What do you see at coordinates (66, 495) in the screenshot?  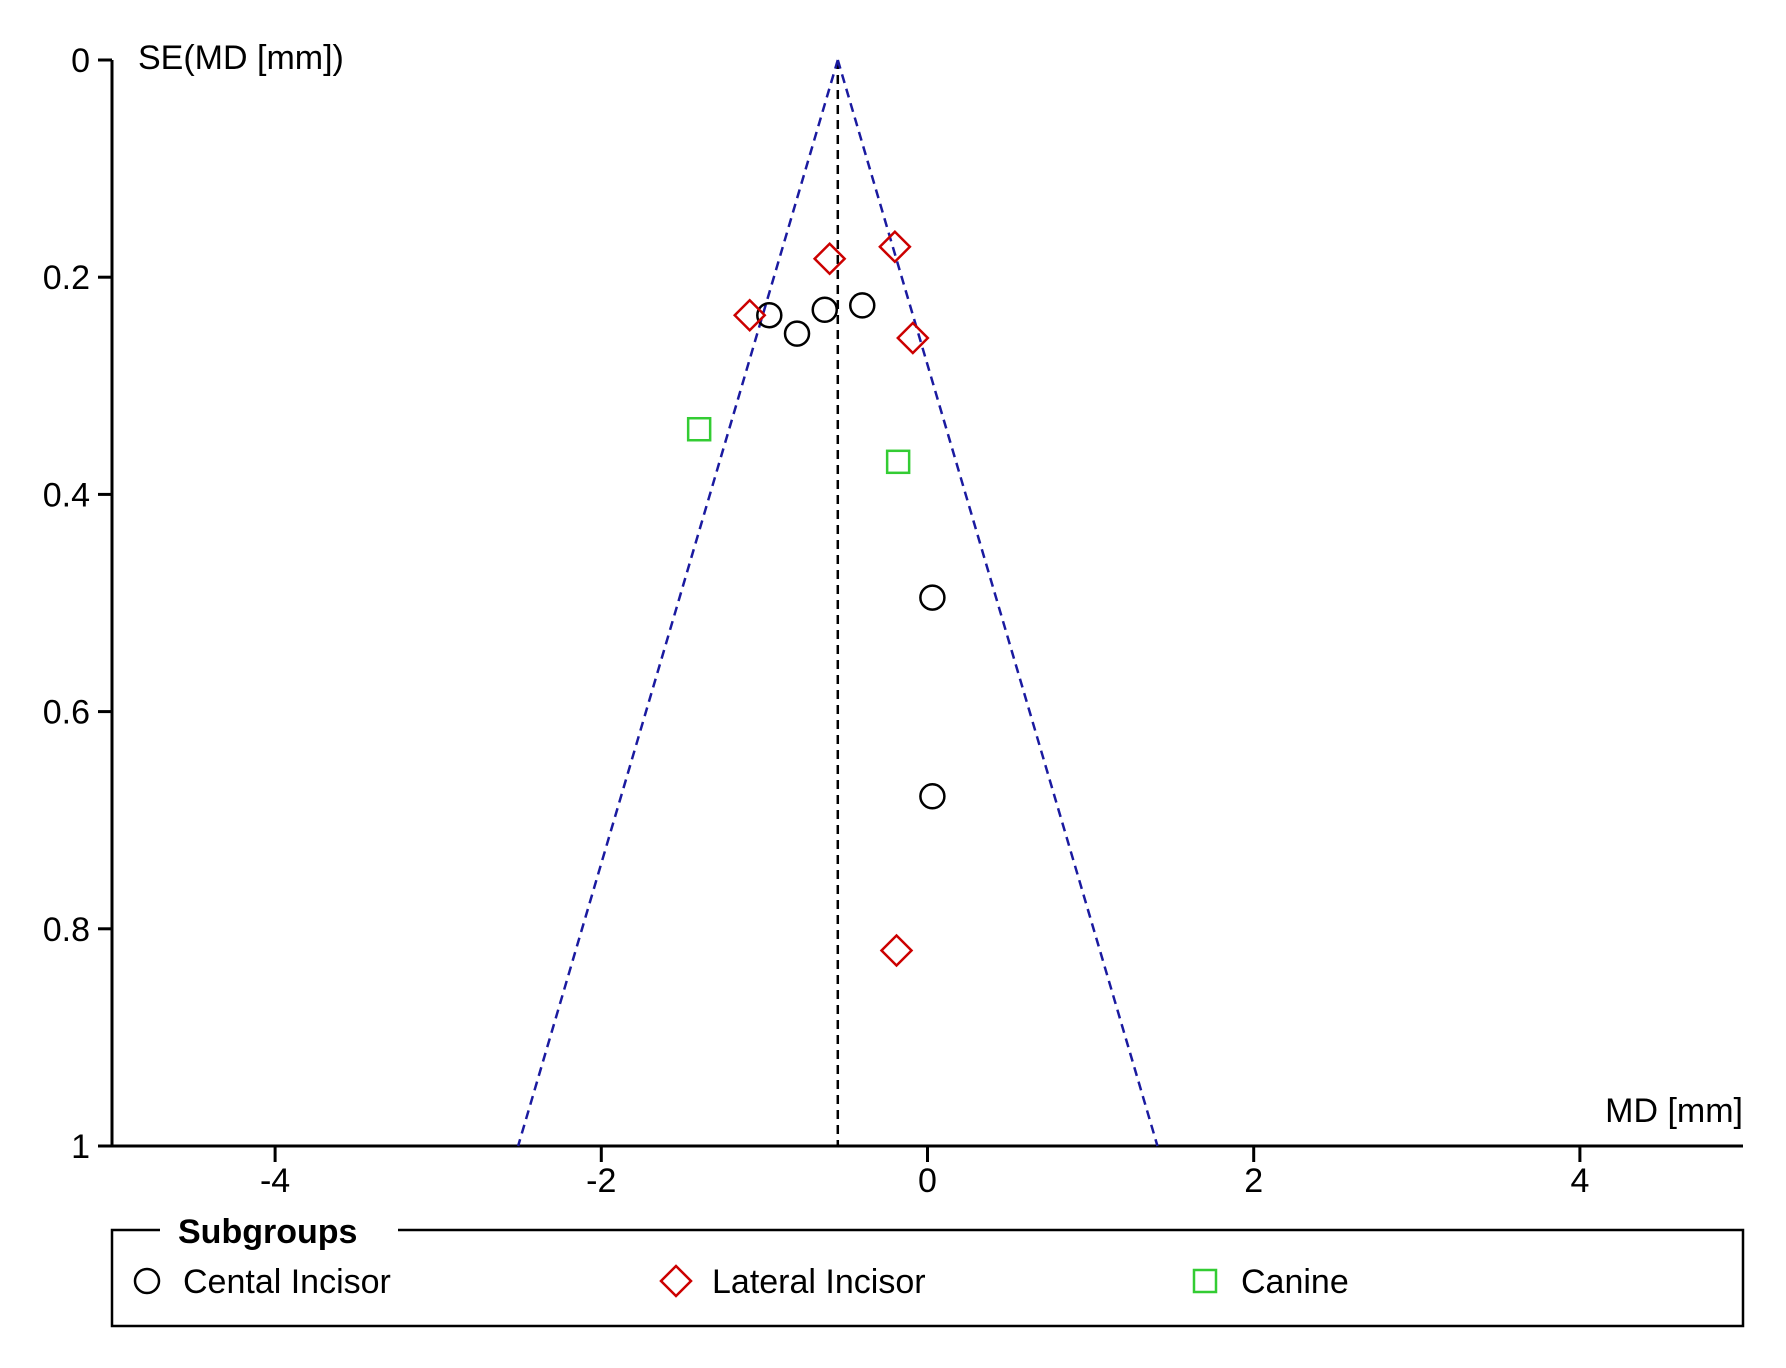 I see `y-tick-label: 0.4` at bounding box center [66, 495].